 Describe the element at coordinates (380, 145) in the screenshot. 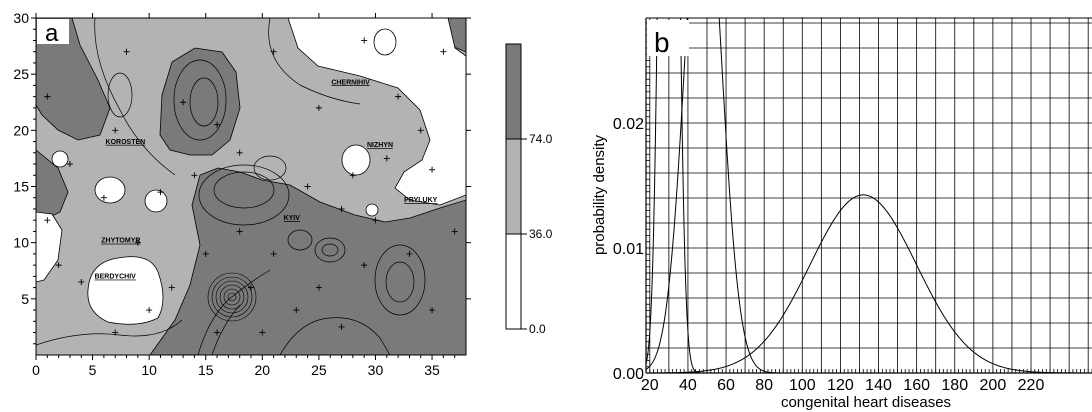

I see `city-label: NIZHYN` at that location.